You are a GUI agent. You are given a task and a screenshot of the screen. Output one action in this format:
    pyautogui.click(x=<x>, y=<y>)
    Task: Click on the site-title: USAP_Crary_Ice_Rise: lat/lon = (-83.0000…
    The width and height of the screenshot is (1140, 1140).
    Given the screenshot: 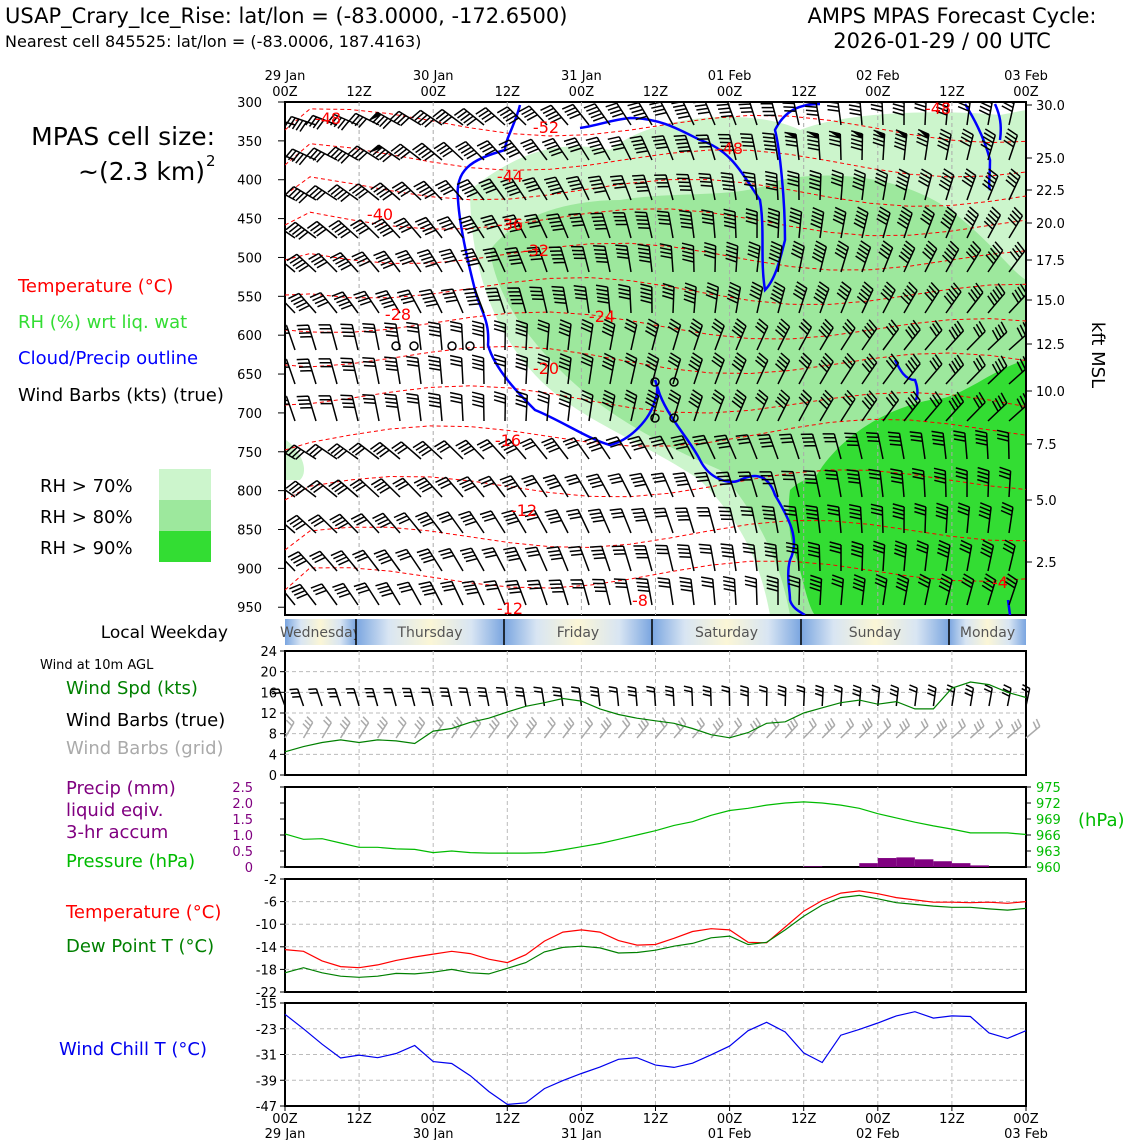 What is the action you would take?
    pyautogui.click(x=286, y=16)
    